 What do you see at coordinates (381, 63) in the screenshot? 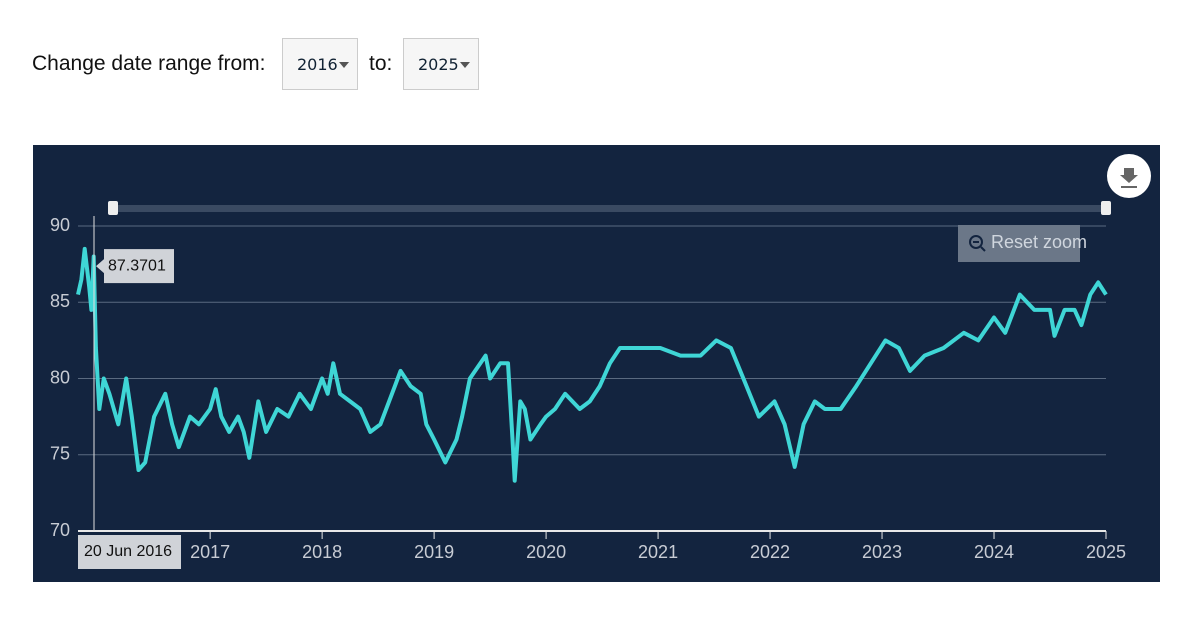
I see `to-label: to:` at bounding box center [381, 63].